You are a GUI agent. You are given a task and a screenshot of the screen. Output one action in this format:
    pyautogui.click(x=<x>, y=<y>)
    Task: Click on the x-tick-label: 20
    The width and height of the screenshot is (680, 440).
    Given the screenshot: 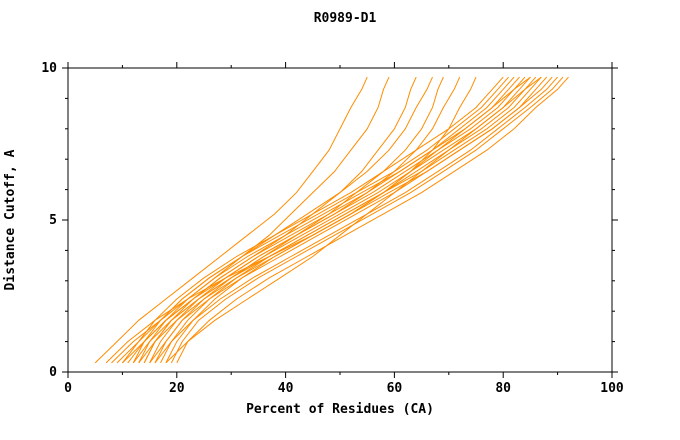 What is the action you would take?
    pyautogui.click(x=177, y=388)
    